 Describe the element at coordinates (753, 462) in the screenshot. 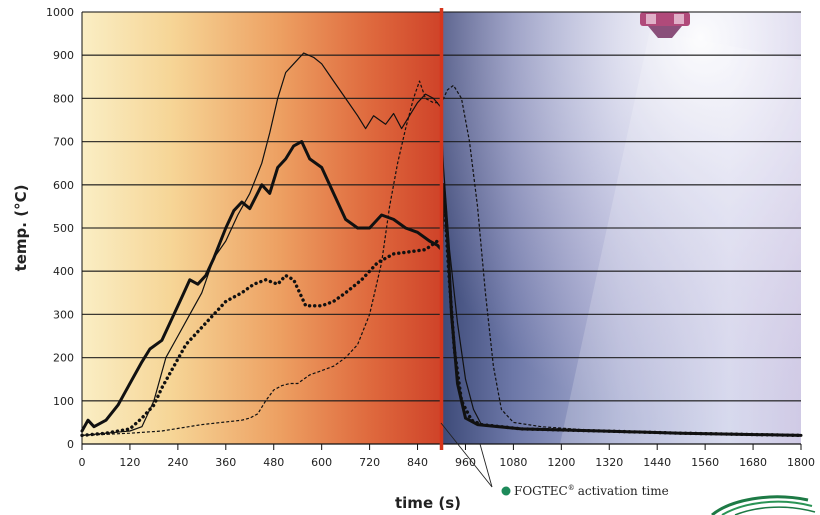

I see `x-tick-label: 1680` at that location.